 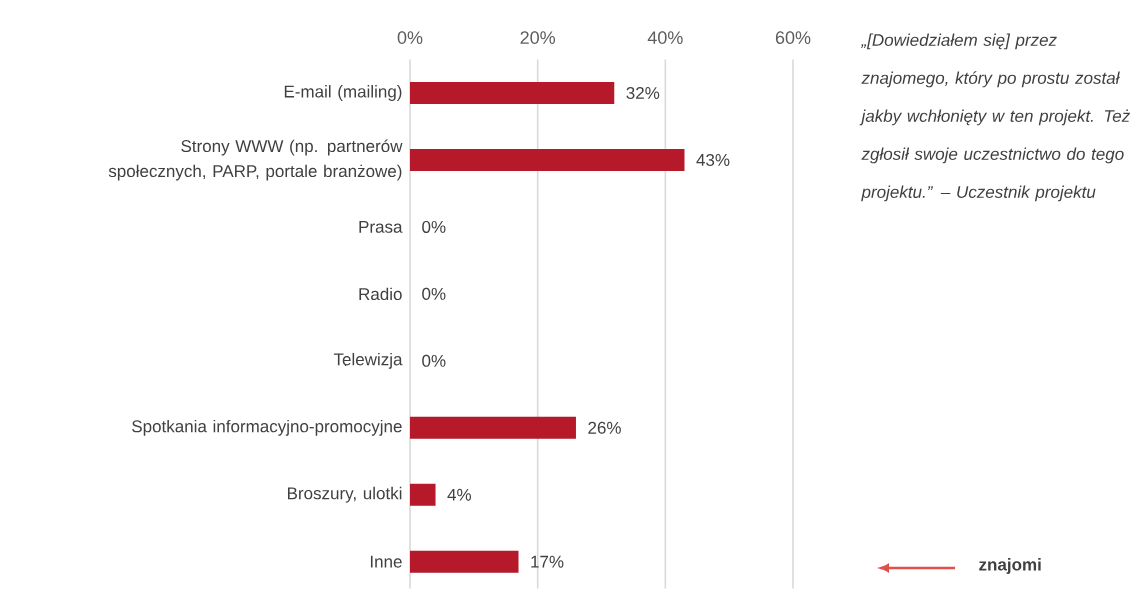 What do you see at coordinates (267, 427) in the screenshot?
I see `y-tick-label: Spotkania informacyjno-promocyjne` at bounding box center [267, 427].